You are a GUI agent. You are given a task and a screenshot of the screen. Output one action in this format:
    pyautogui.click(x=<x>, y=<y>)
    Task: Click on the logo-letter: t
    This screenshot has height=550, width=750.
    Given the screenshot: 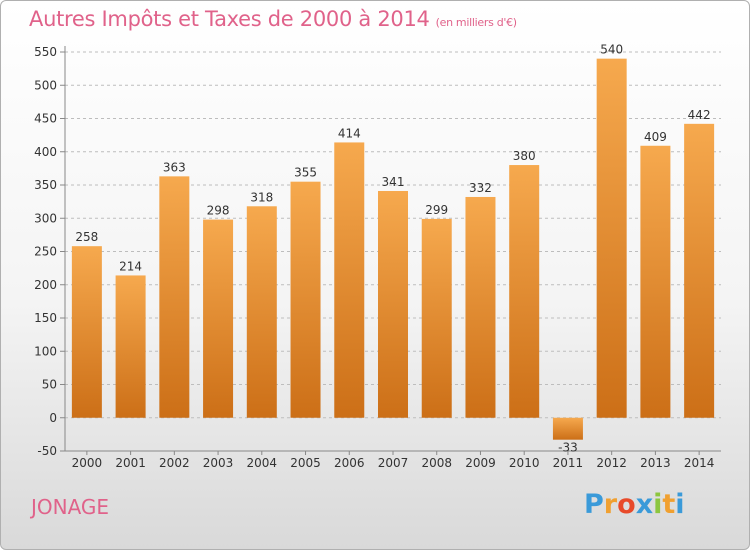 What is the action you would take?
    pyautogui.click(x=669, y=504)
    